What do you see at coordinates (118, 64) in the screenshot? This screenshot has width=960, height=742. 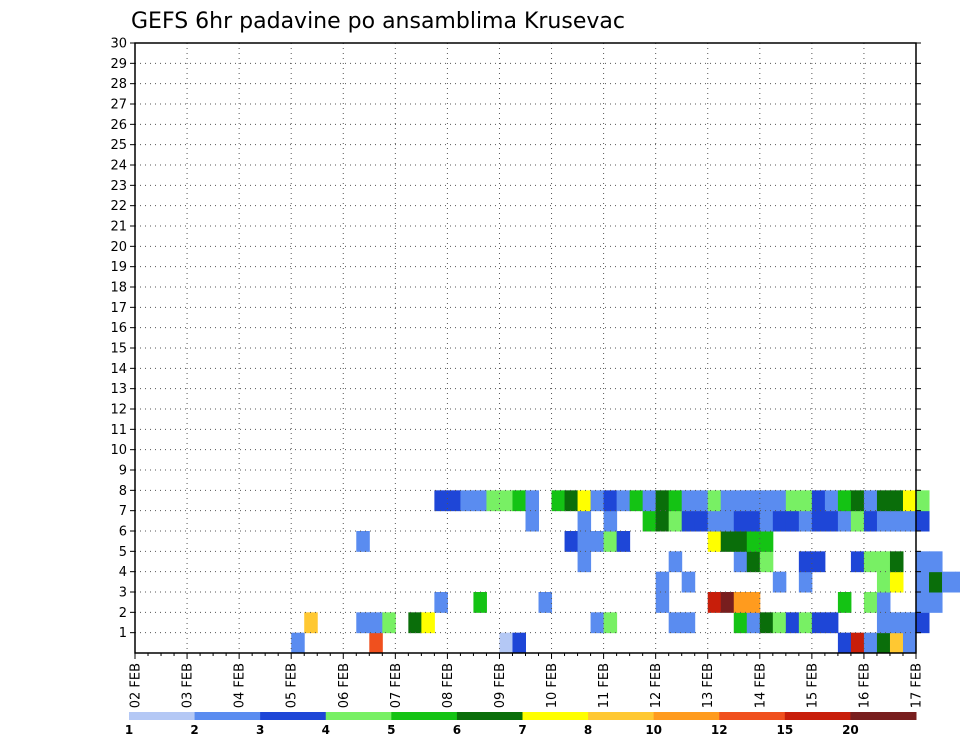 I see `y-tick-label: 29` at bounding box center [118, 64].